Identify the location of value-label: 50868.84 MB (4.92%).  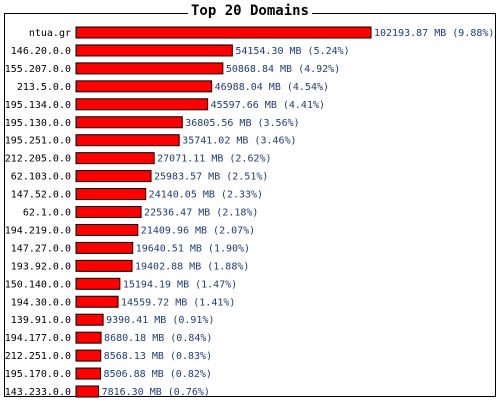
(283, 69).